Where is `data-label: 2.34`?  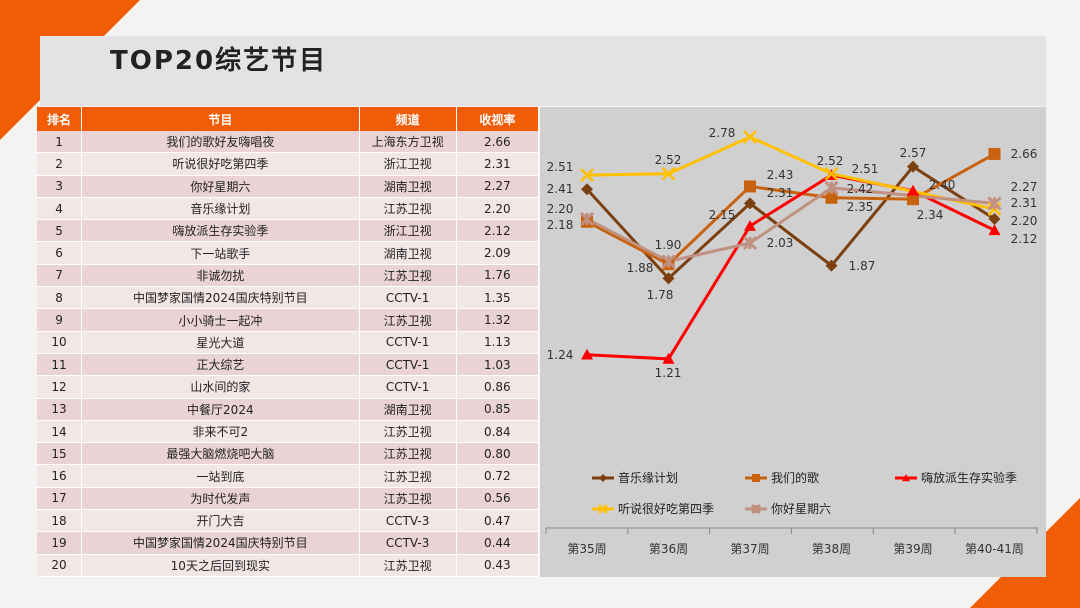 data-label: 2.34 is located at coordinates (930, 215).